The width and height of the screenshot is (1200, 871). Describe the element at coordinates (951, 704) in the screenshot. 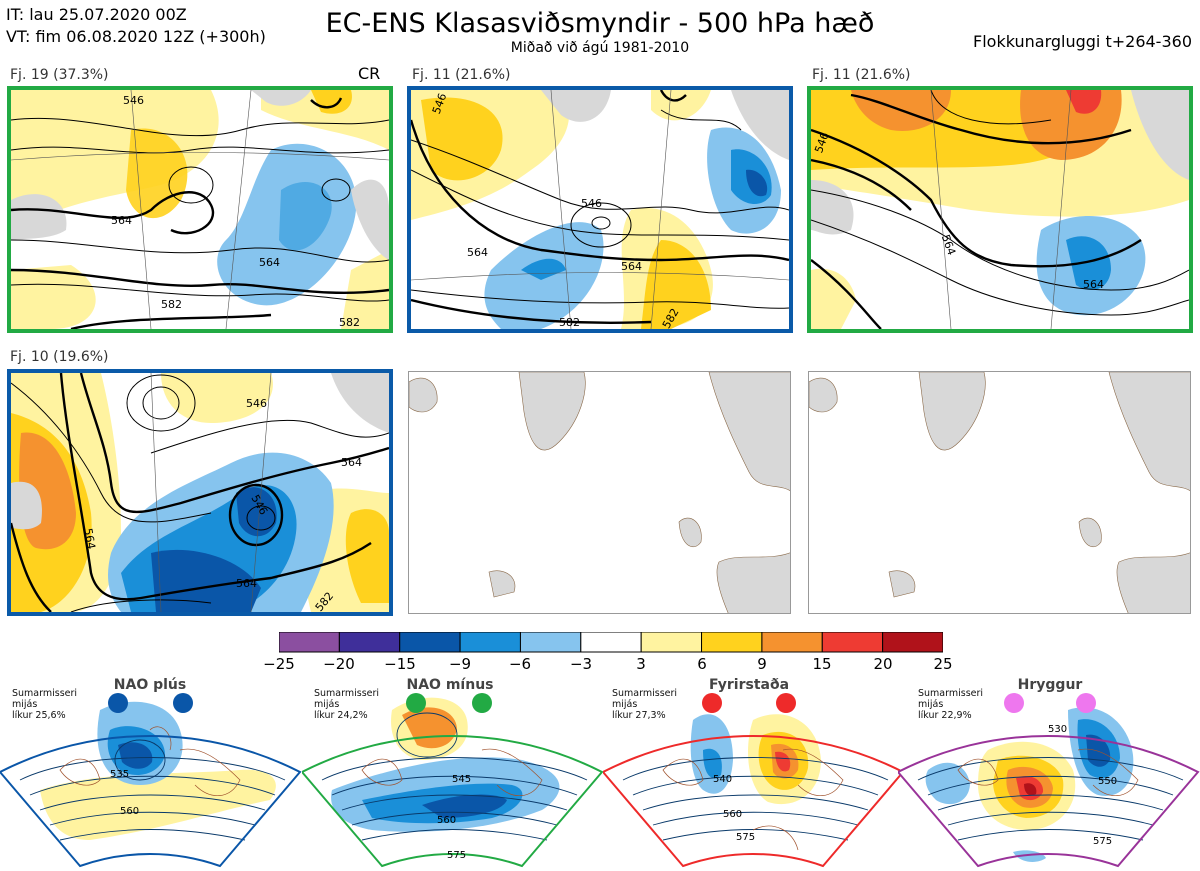

I see `regime-note-ridge: Sumarmisseri mijás líkur 22,9%` at that location.